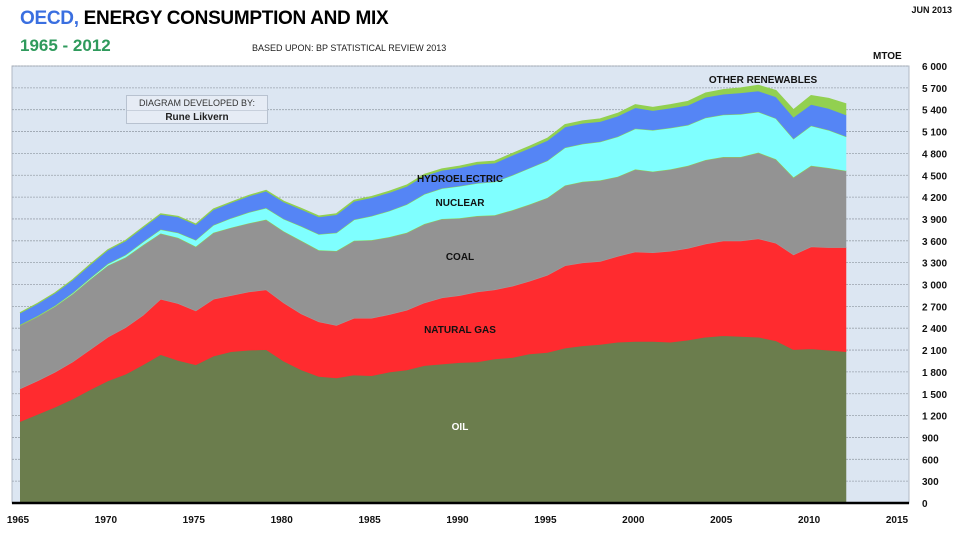 Image resolution: width=960 pixels, height=540 pixels. I want to click on y-tick-label: 3 300, so click(934, 264).